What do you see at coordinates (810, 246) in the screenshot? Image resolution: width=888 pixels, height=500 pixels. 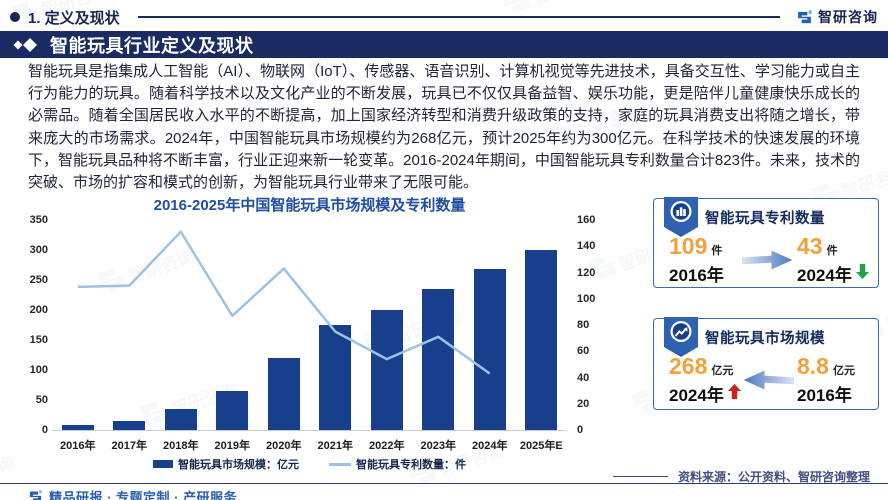 I see `stat-value: 43` at bounding box center [810, 246].